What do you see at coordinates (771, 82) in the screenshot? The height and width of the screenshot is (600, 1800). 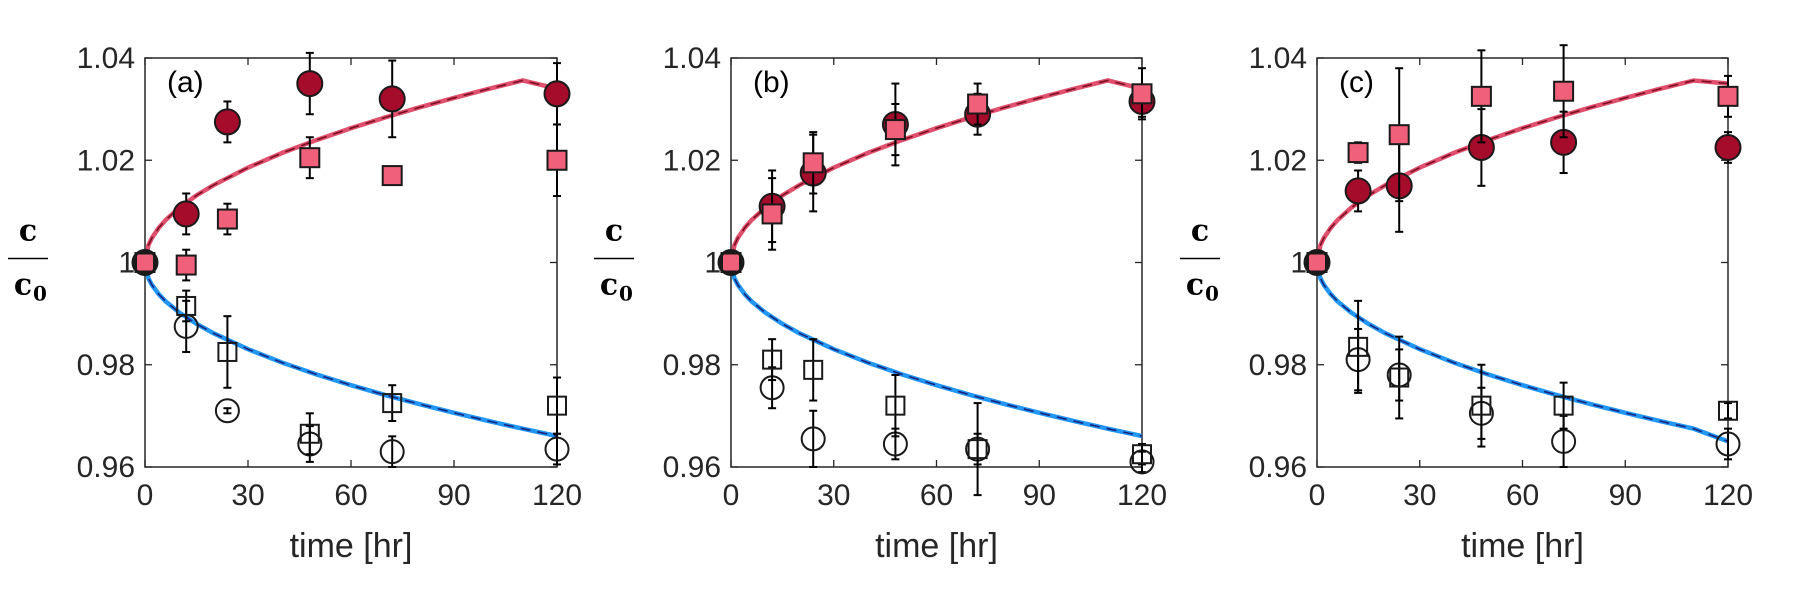 I see `panel-label: (b)` at bounding box center [771, 82].